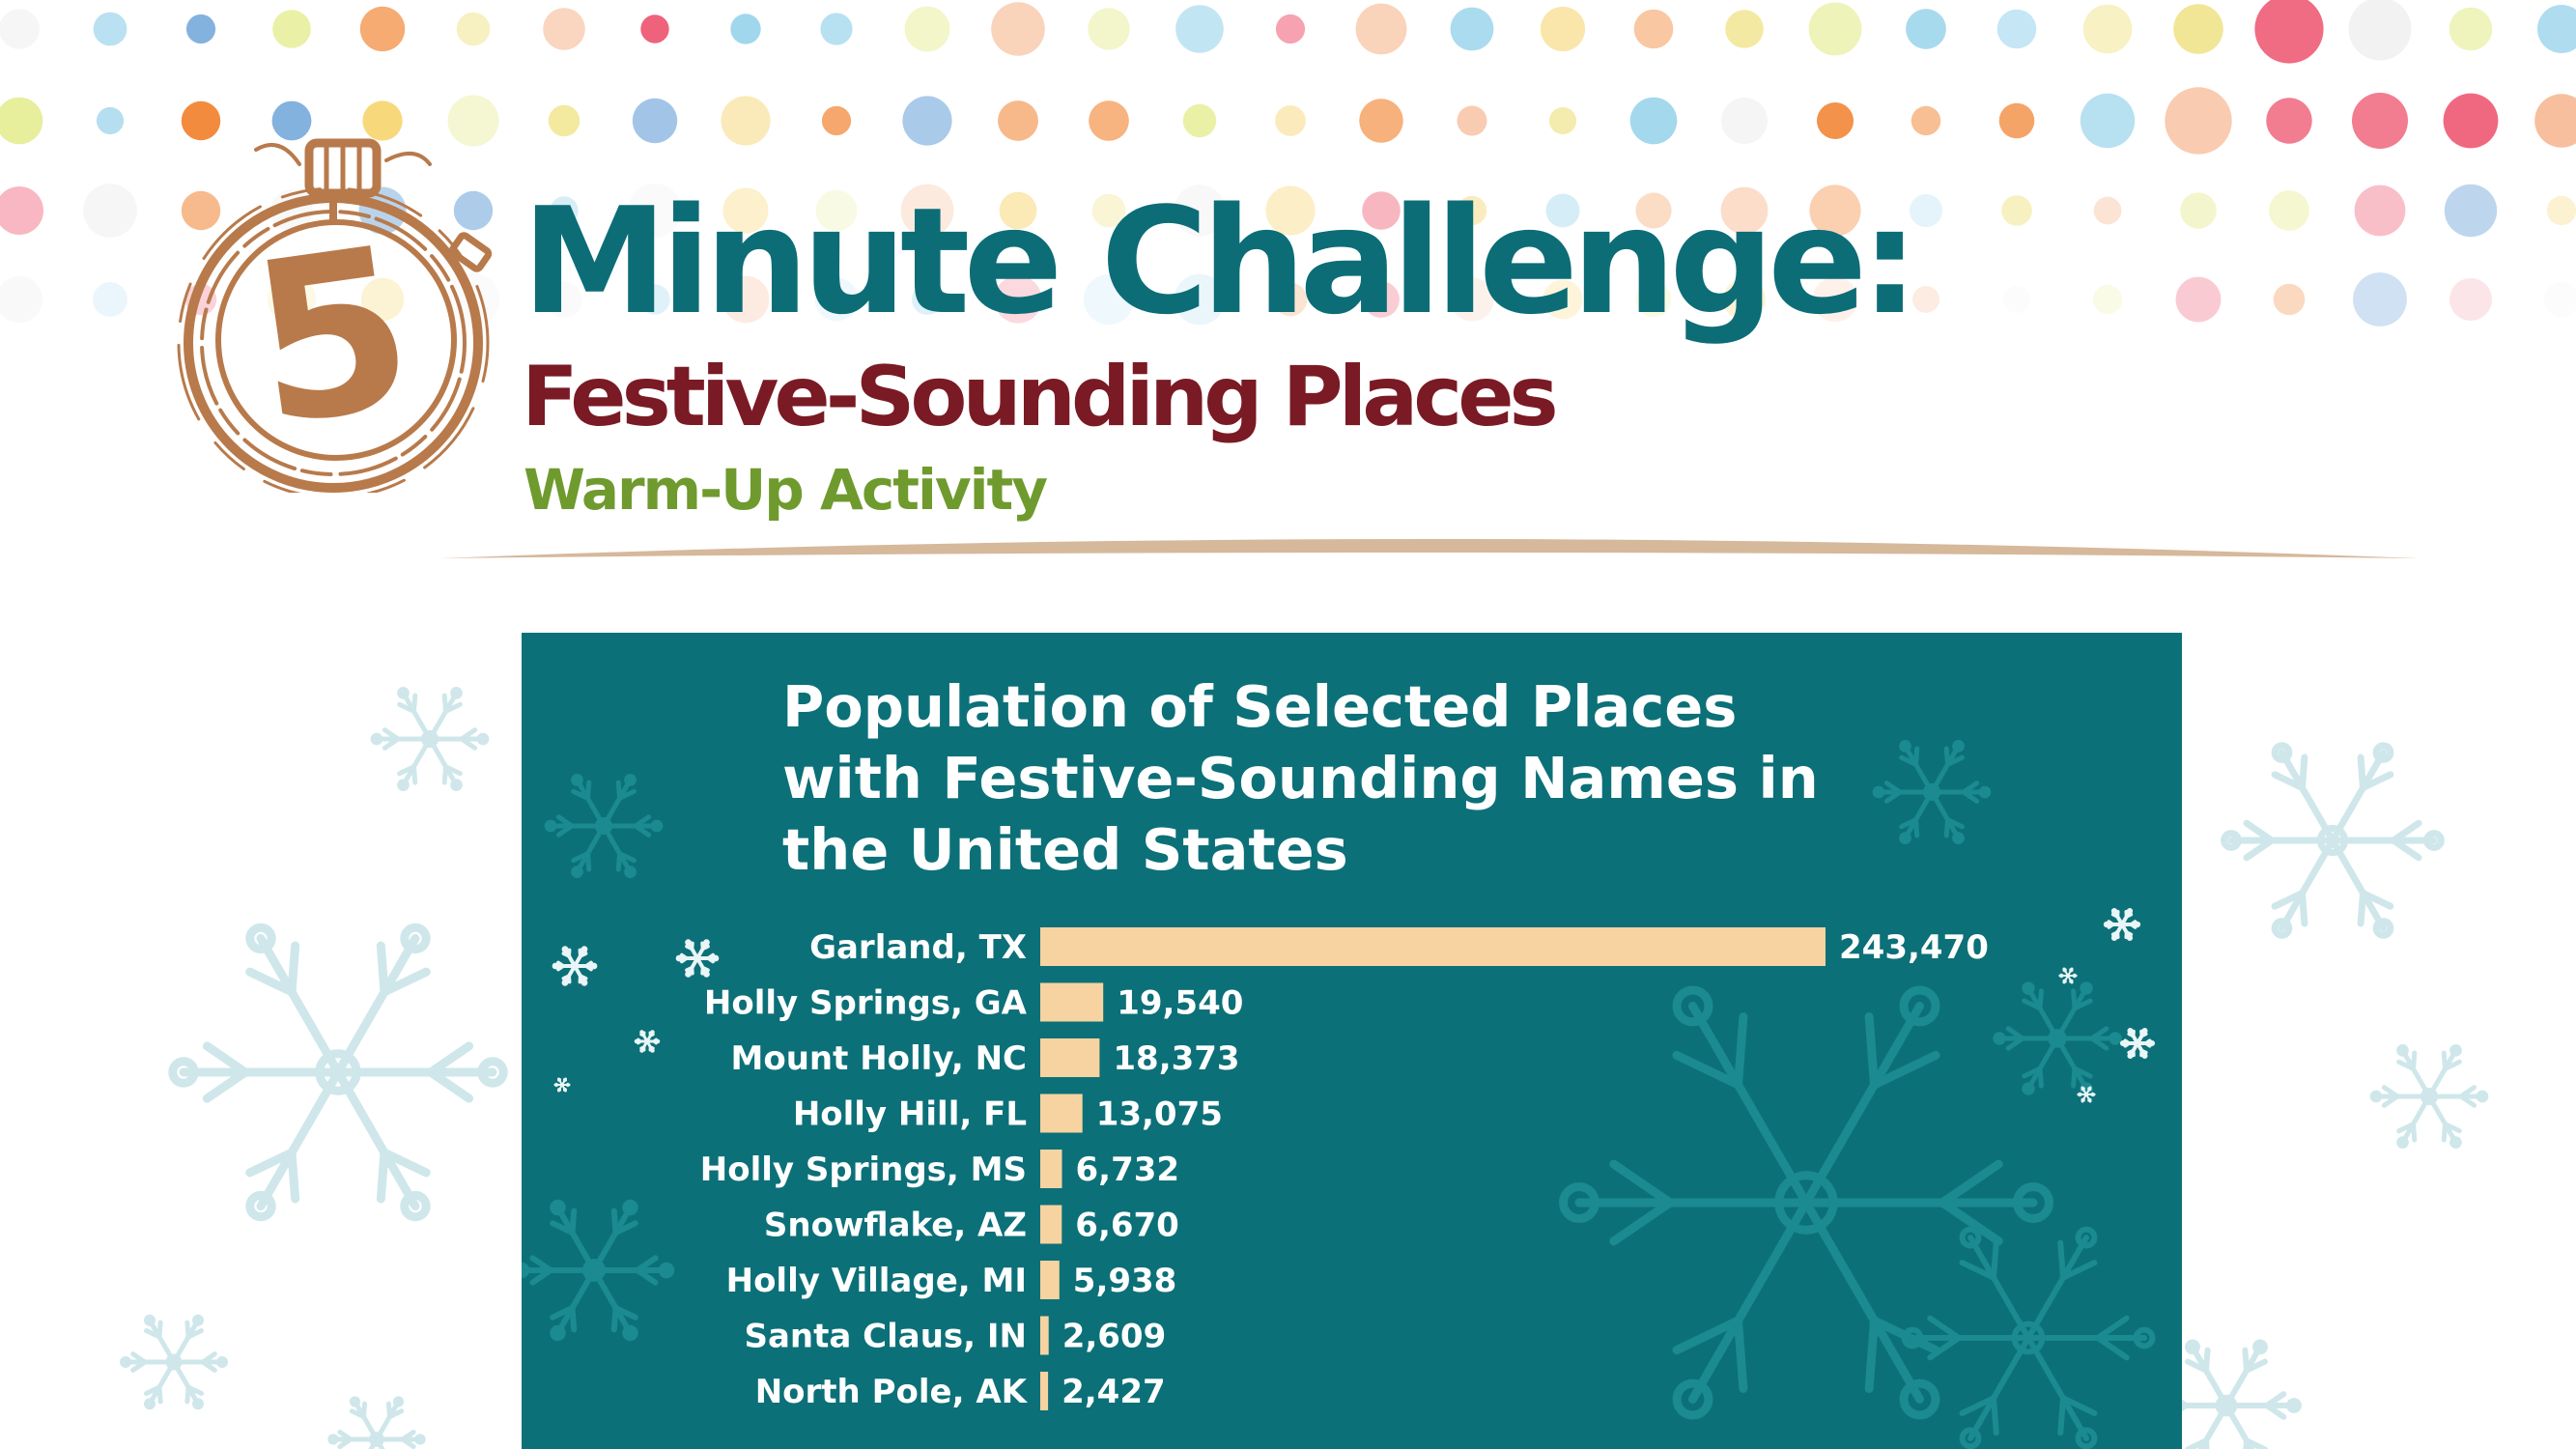 The image size is (2576, 1449). Describe the element at coordinates (1128, 1170) in the screenshot. I see `value-label: 6,732` at that location.